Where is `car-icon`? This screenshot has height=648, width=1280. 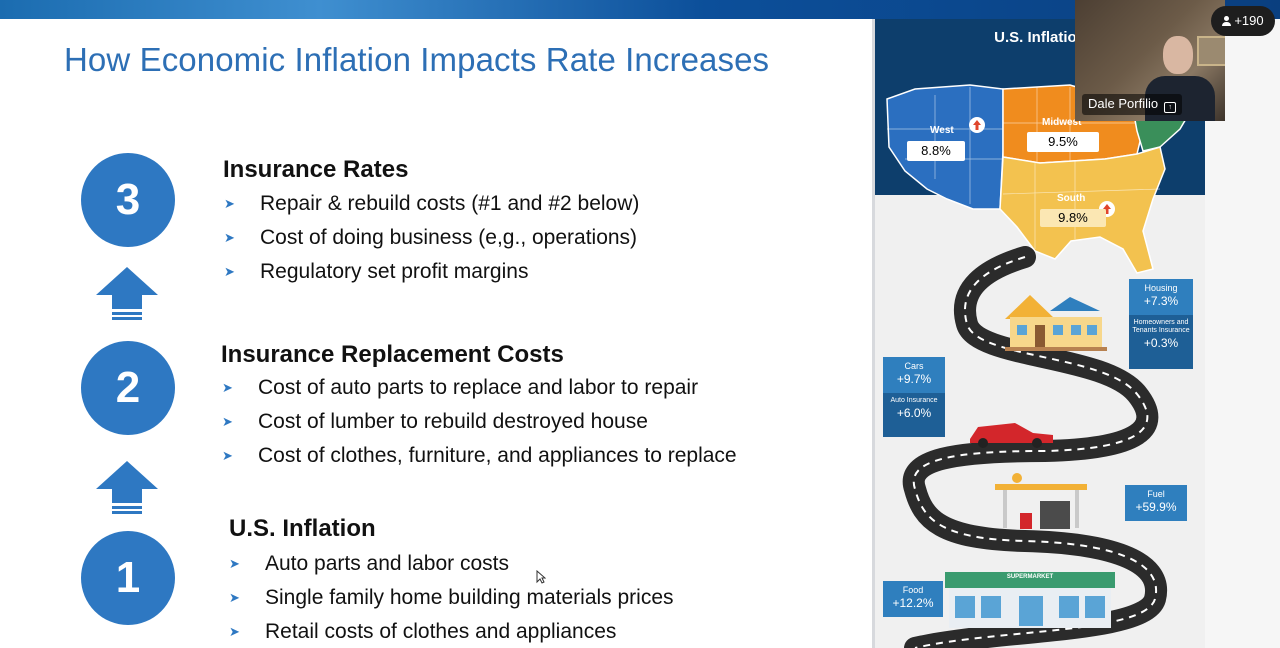
car-icon is located at coordinates (1011, 435).